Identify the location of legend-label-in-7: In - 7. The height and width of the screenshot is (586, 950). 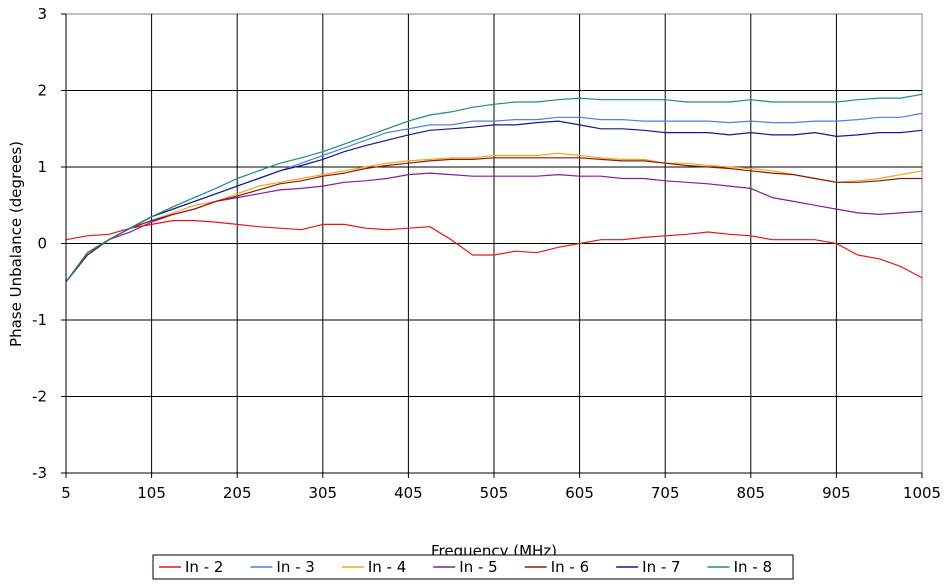
(661, 567).